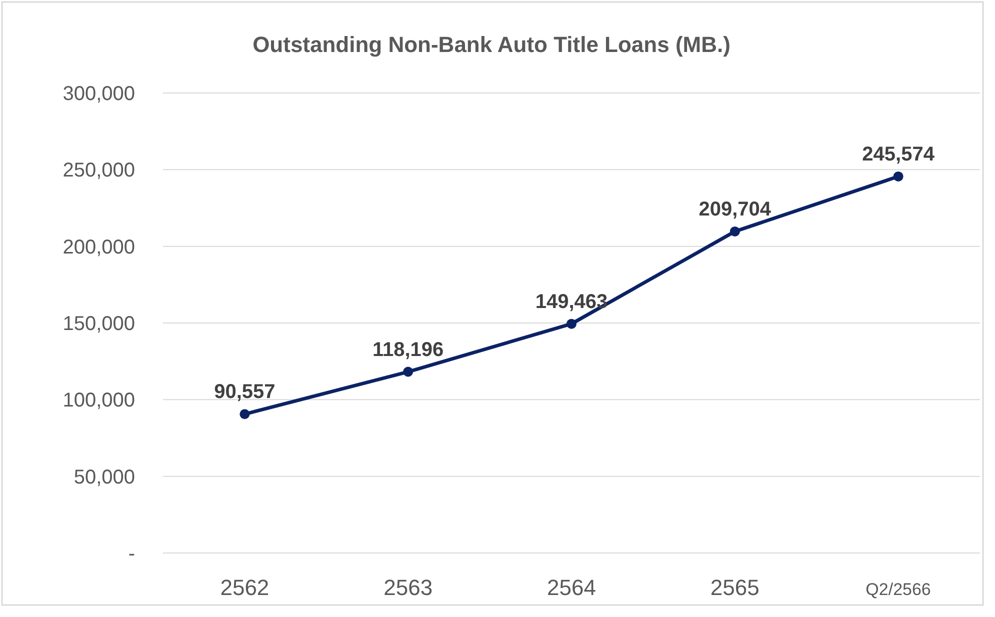 This screenshot has width=995, height=617. What do you see at coordinates (899, 154) in the screenshot?
I see `data-label: 245,574` at bounding box center [899, 154].